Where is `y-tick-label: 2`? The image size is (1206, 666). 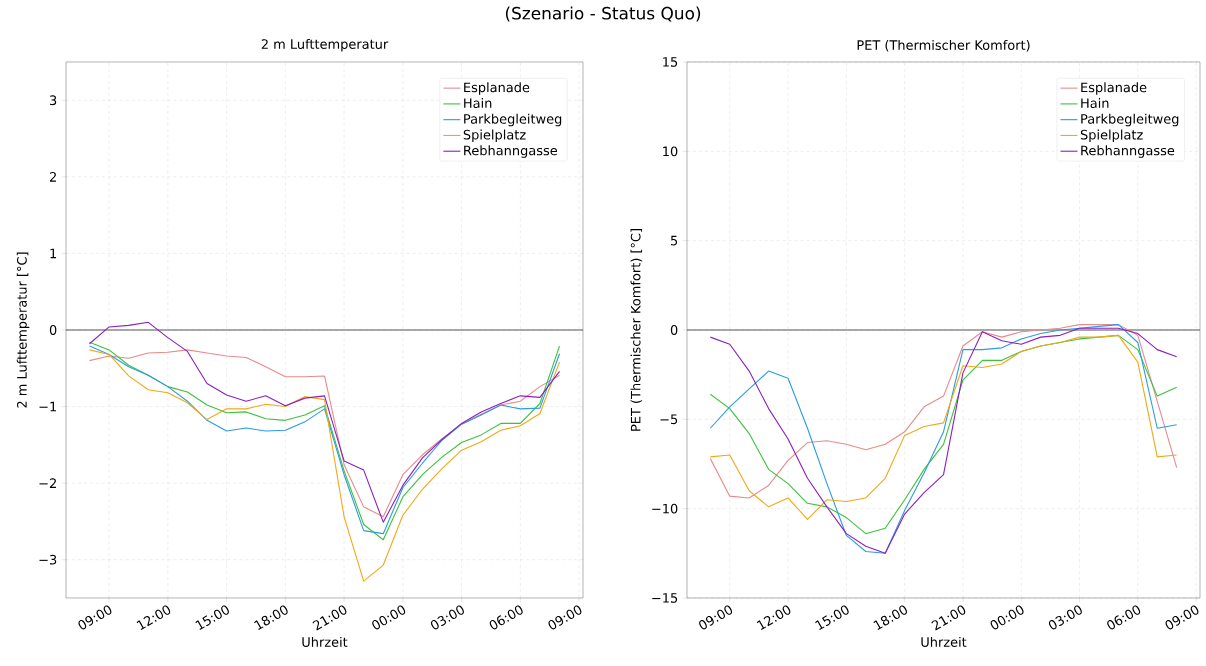
y-tick-label: 2 is located at coordinates (52, 177).